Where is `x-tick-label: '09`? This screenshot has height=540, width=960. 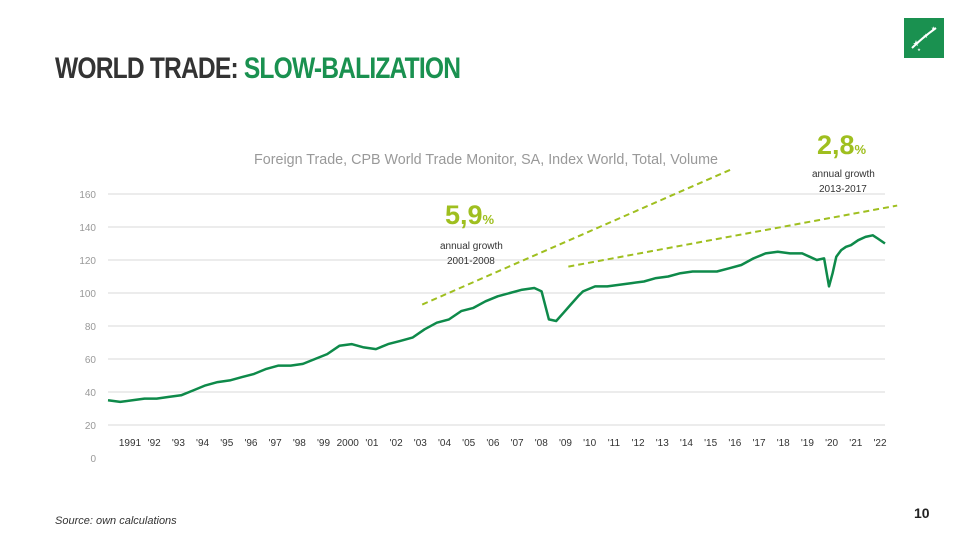
x-tick-label: '09 is located at coordinates (565, 443).